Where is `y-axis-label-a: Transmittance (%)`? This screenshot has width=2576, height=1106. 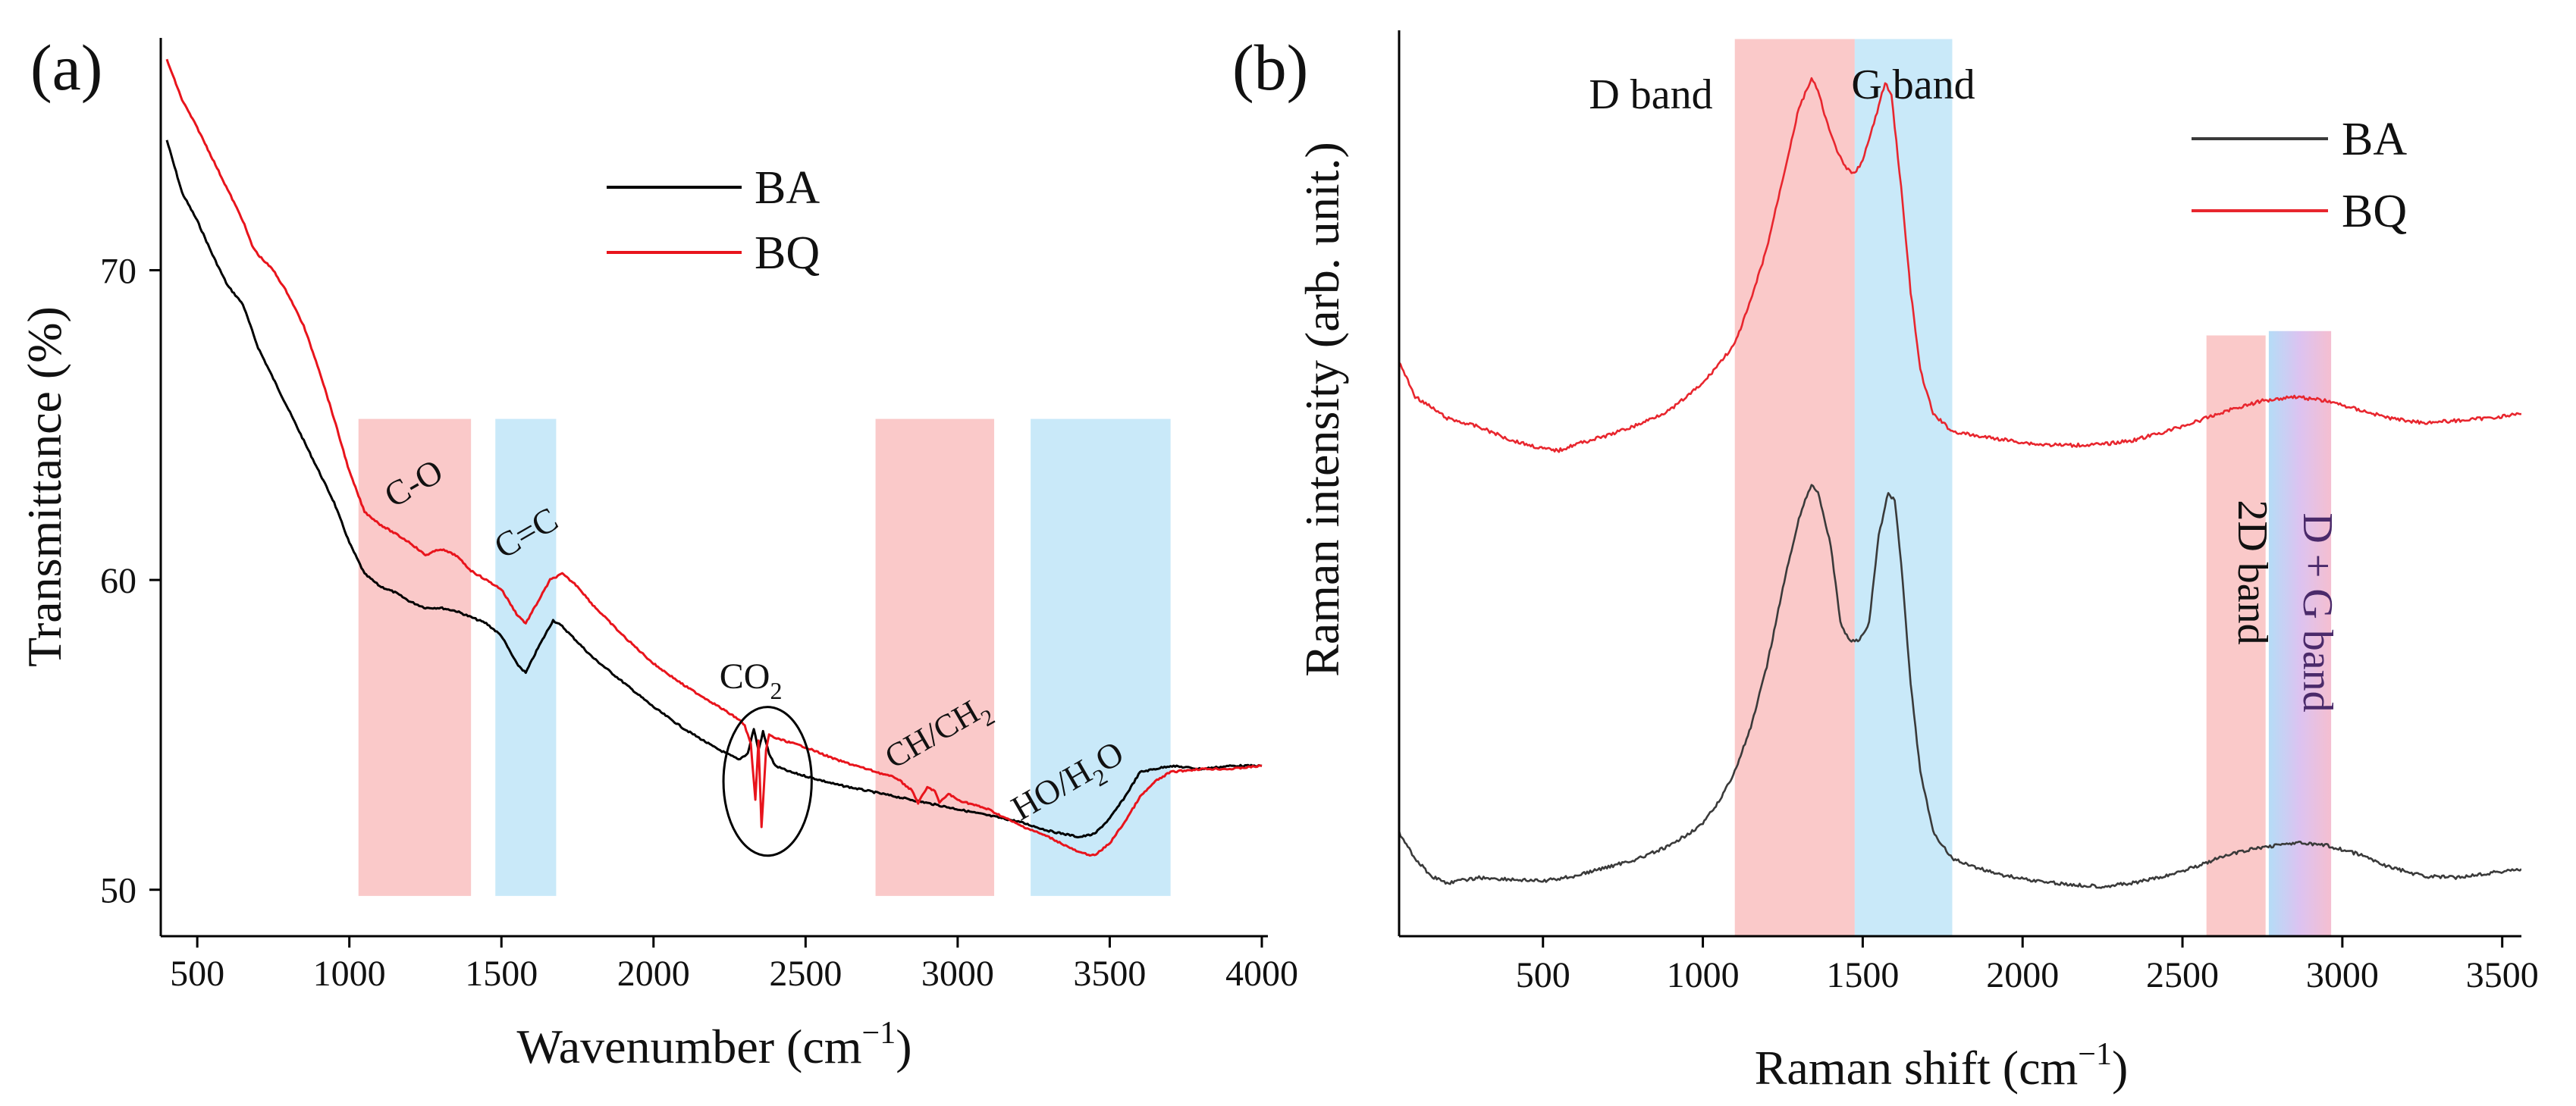 y-axis-label-a: Transmittance (%) is located at coordinates (44, 486).